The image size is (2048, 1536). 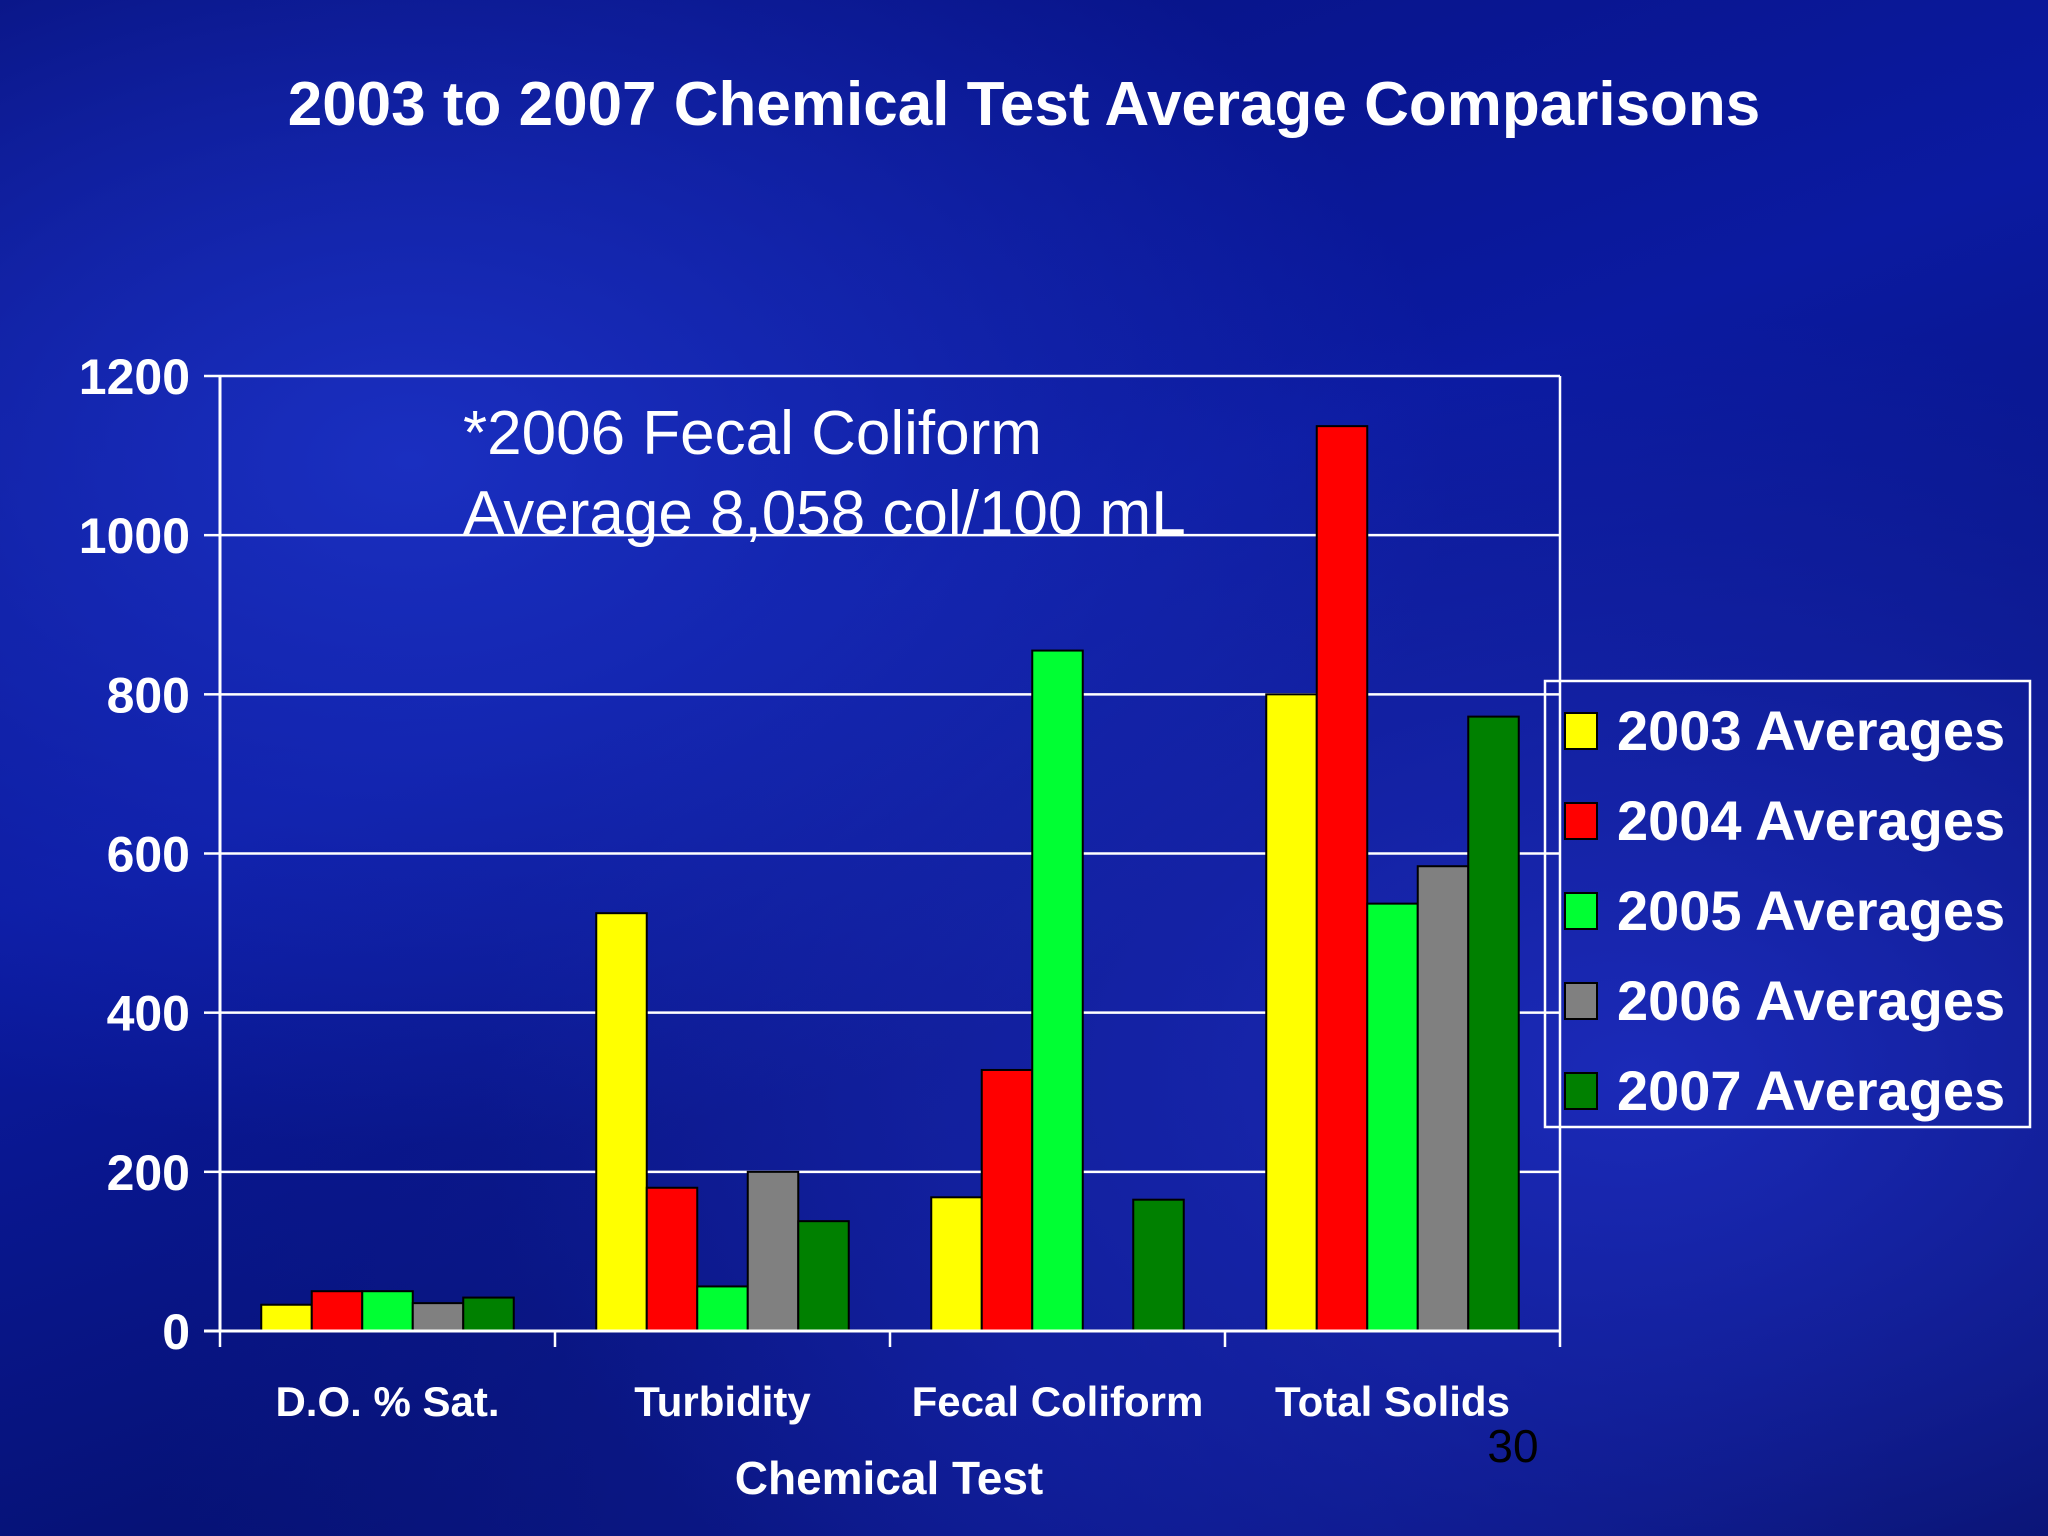 I want to click on x-tick-label: Turbidity, so click(x=722, y=1401).